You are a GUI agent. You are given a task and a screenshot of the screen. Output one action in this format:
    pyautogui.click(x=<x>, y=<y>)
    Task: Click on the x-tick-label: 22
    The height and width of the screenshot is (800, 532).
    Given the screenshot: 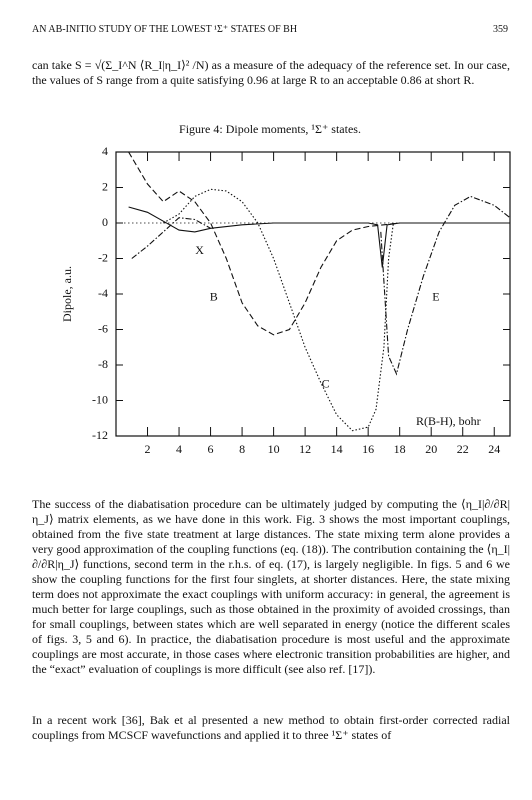 What is the action you would take?
    pyautogui.click(x=463, y=449)
    